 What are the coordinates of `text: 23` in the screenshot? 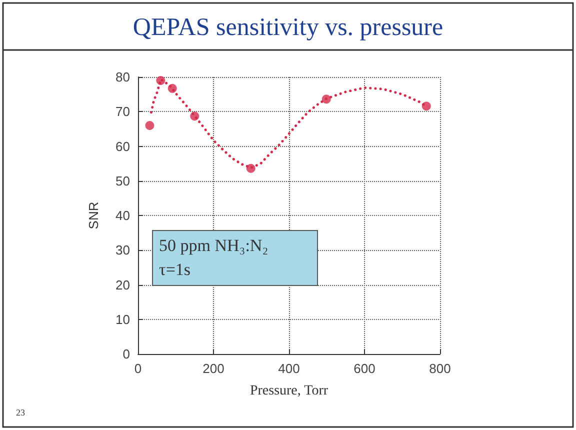 It's located at (21, 413).